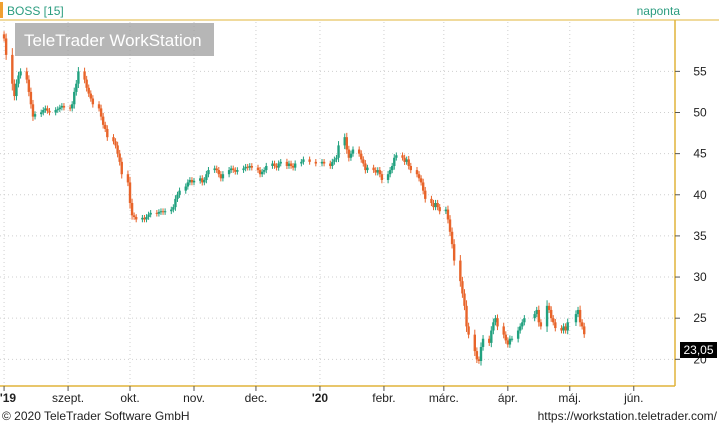  I want to click on x-tick-label: márc., so click(444, 398).